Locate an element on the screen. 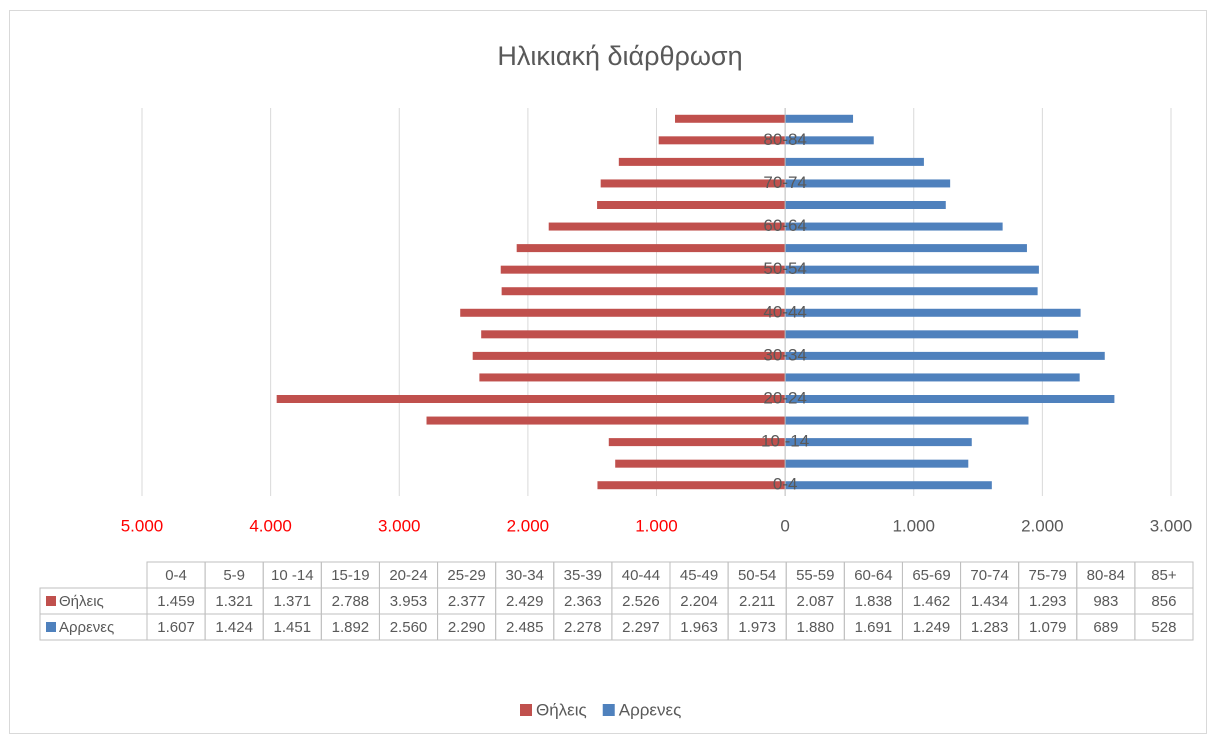  category-label: 0-4 is located at coordinates (785, 484).